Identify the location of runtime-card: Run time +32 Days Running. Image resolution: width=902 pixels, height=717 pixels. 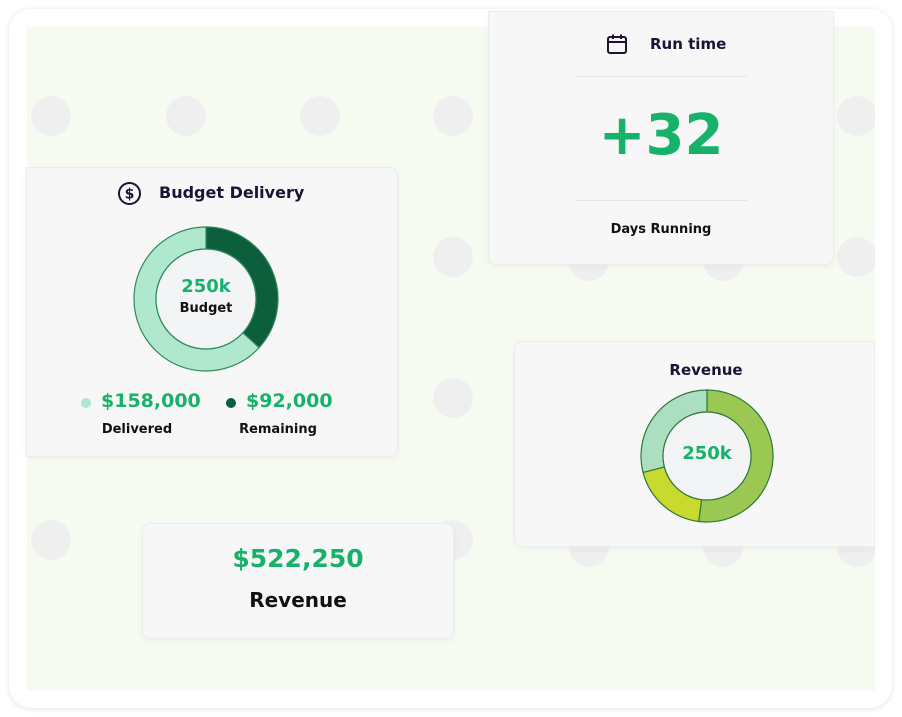
(661, 138).